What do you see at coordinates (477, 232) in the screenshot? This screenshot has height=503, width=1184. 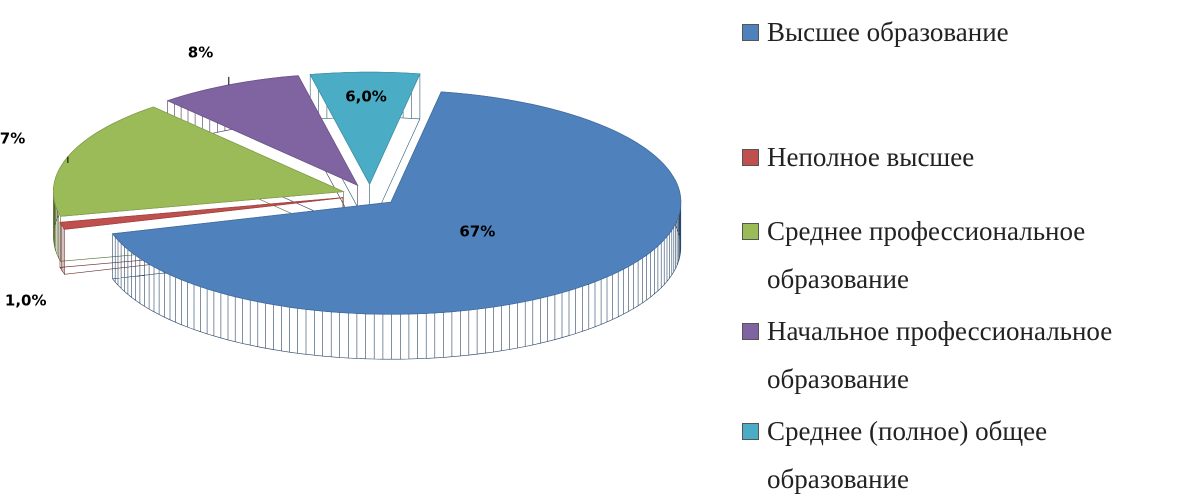 I see `data-label: 67%` at bounding box center [477, 232].